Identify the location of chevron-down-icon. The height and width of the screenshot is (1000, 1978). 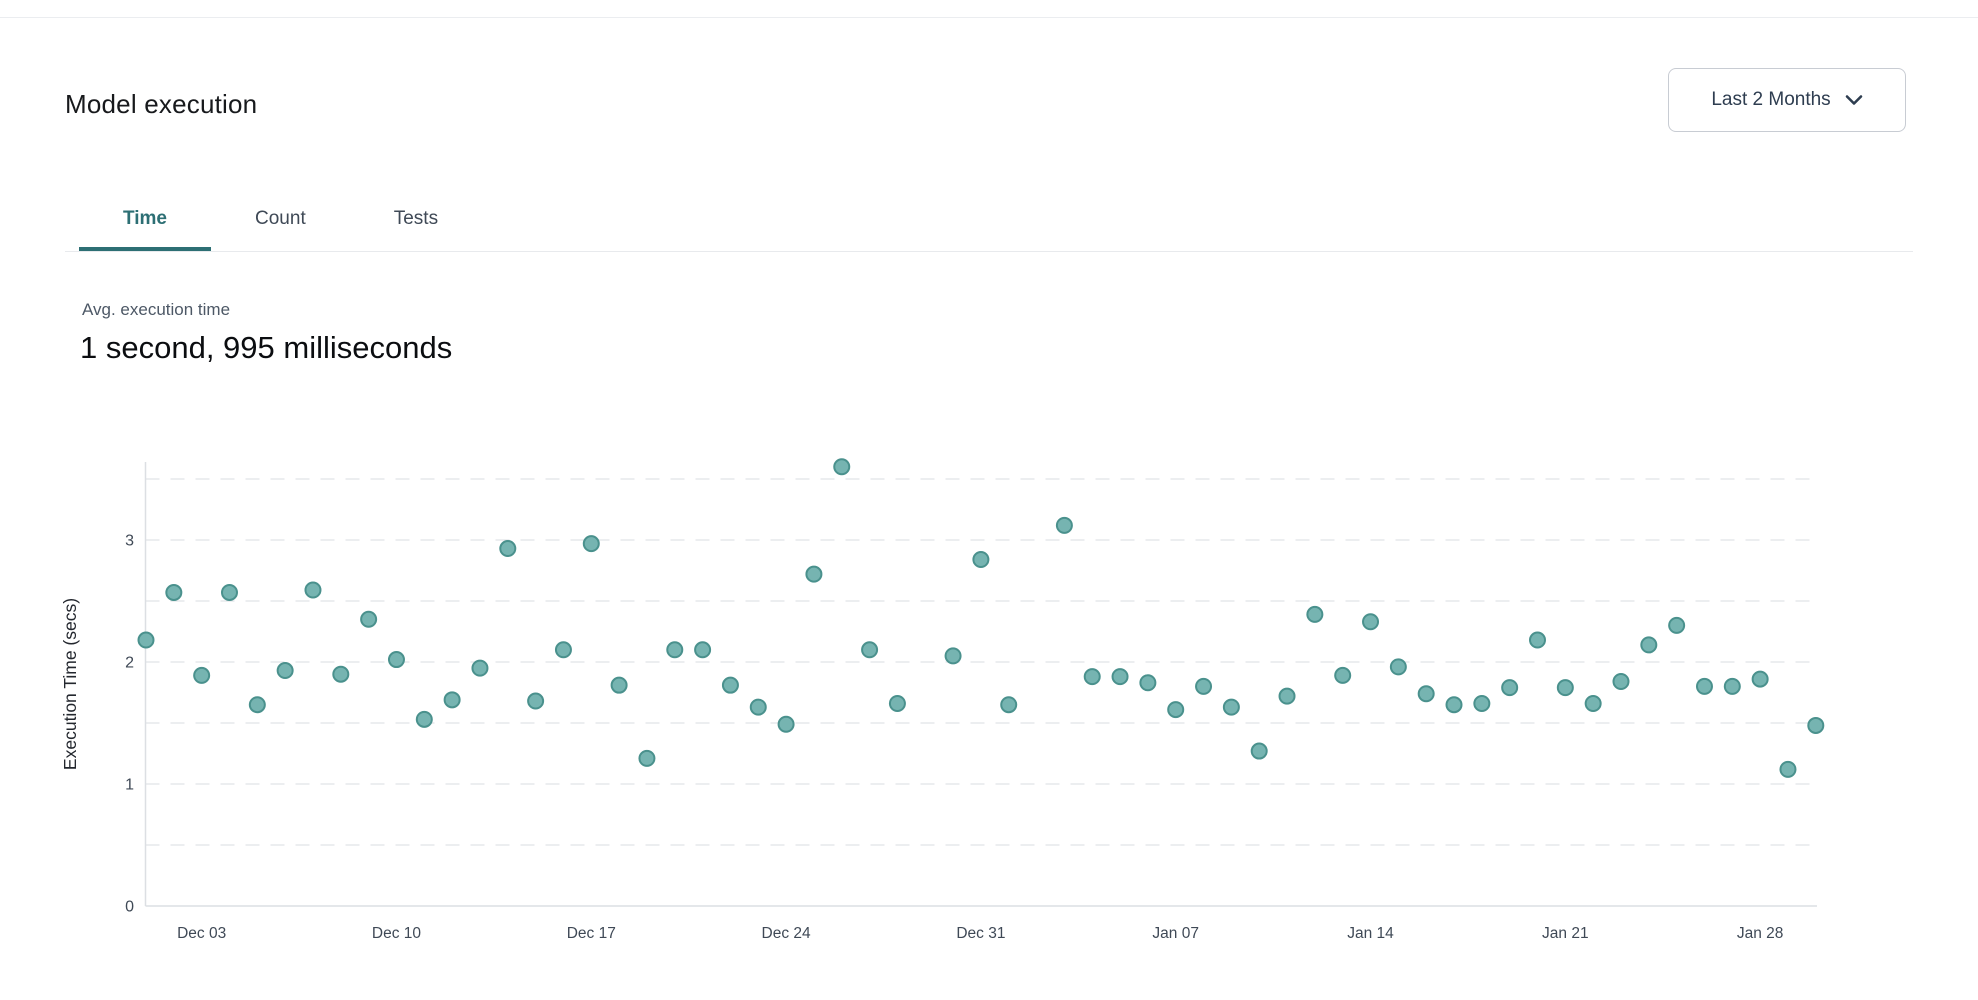
(1854, 100).